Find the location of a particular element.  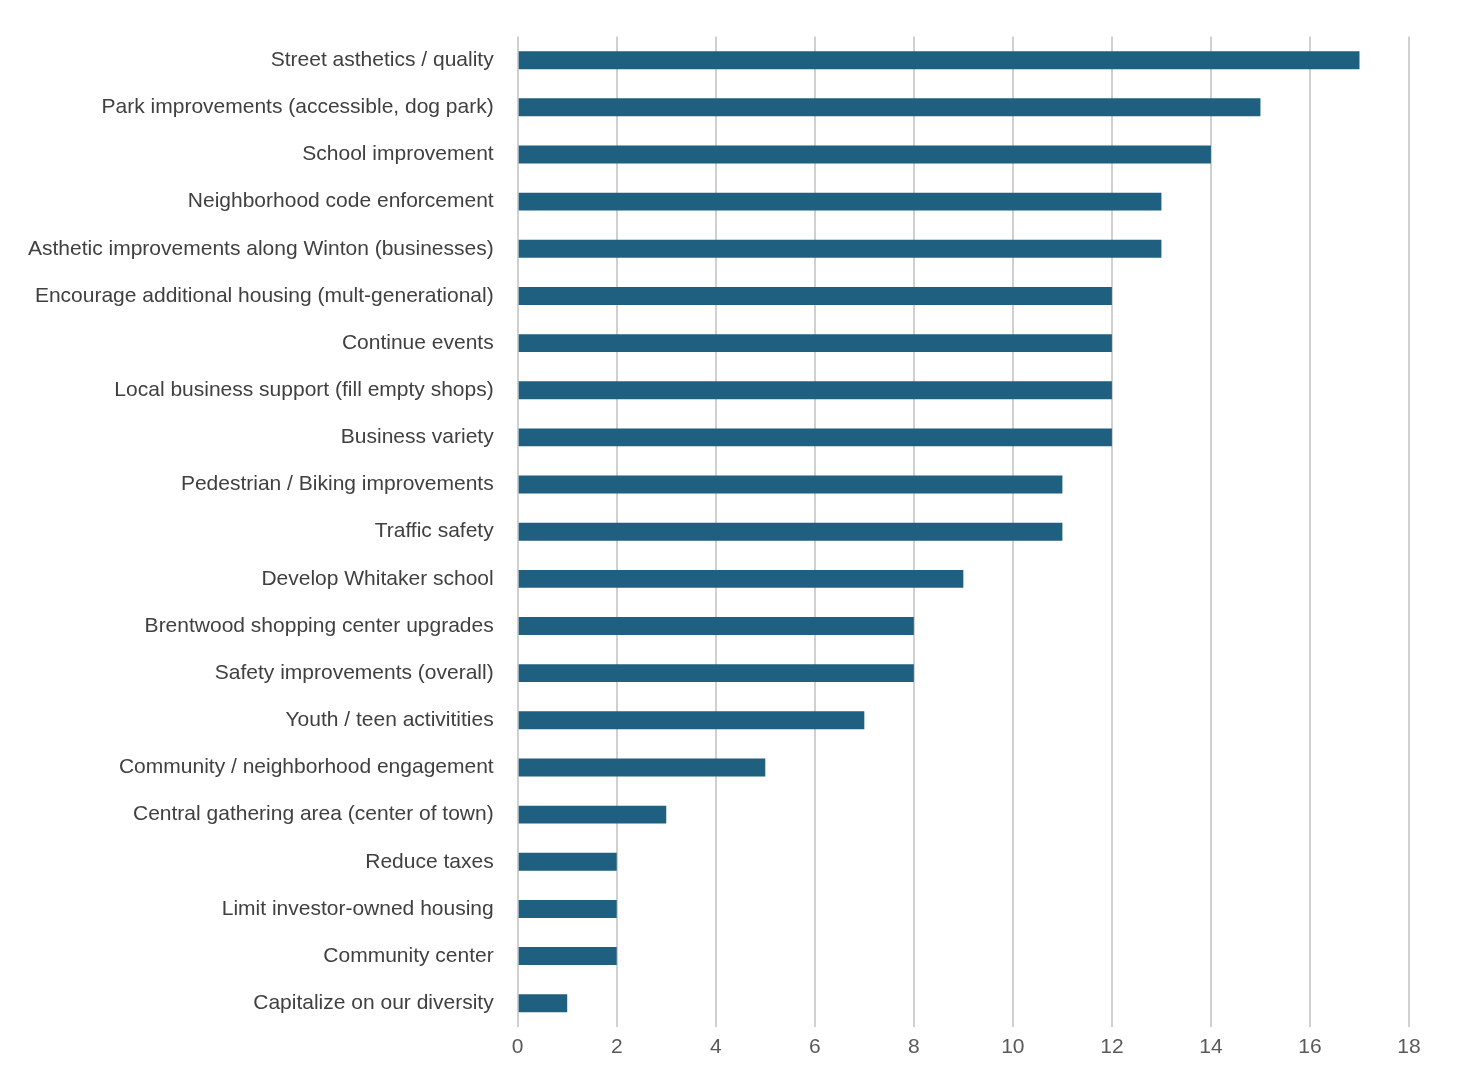

y-tick-label: Street asthetics / quality is located at coordinates (382, 58).